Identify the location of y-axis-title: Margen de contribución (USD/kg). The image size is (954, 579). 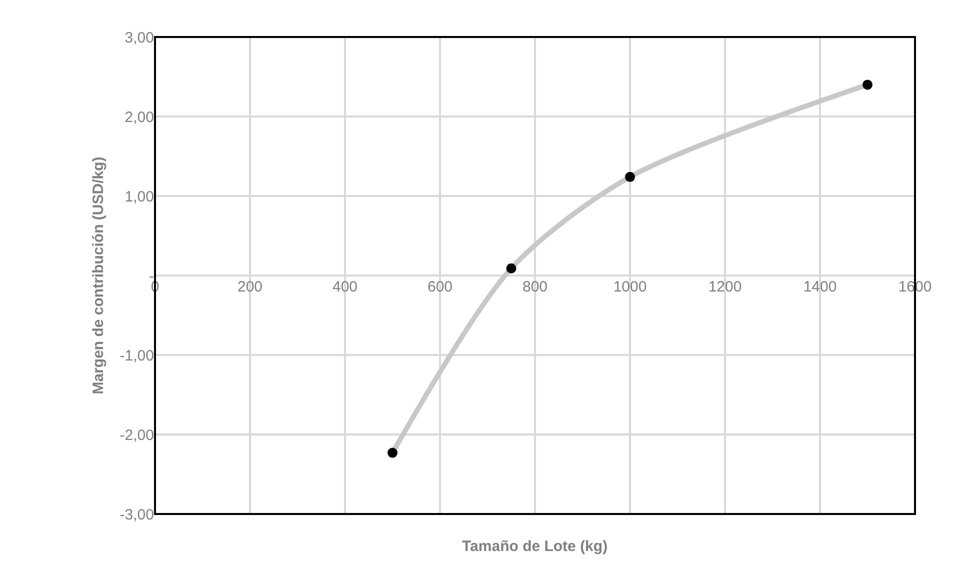
(99, 275).